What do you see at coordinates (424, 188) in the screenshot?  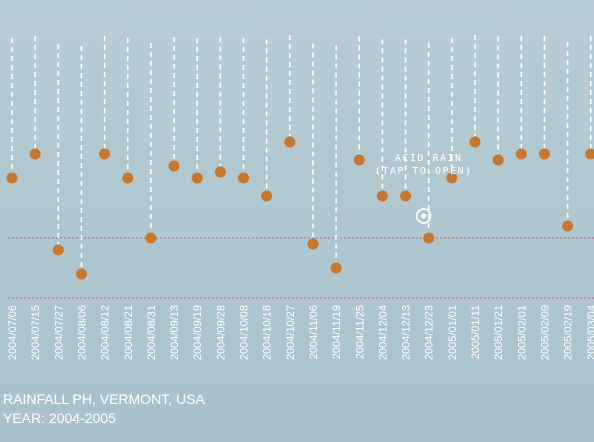 I see `acid-rain-callout: ACID RAIN (TAP TO OPEN)` at bounding box center [424, 188].